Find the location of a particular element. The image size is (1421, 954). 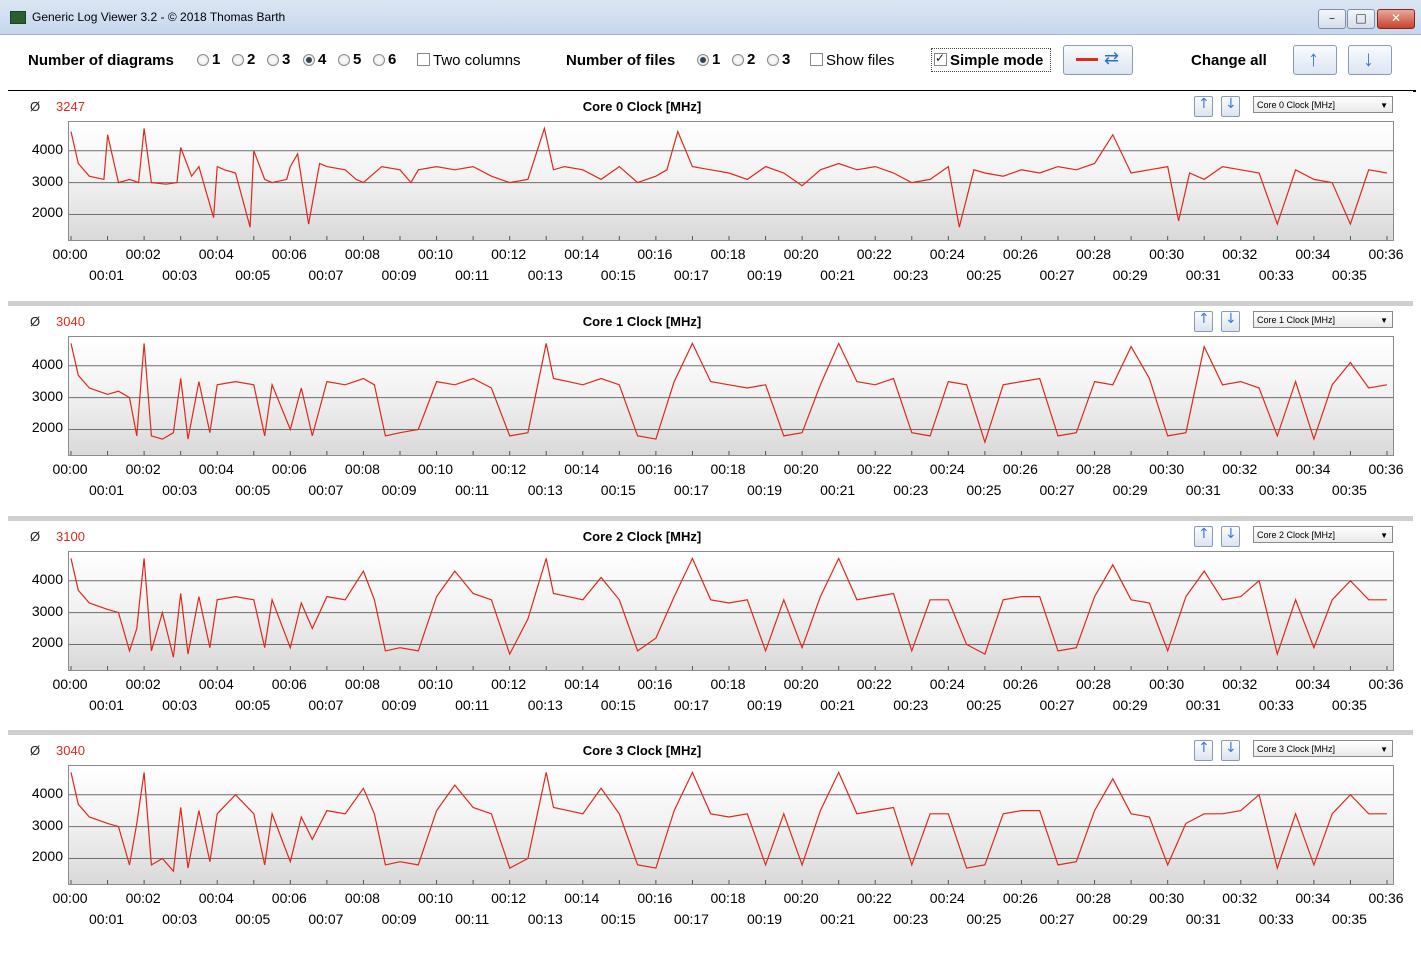

number-of-files-label: Number of files is located at coordinates (621, 60).